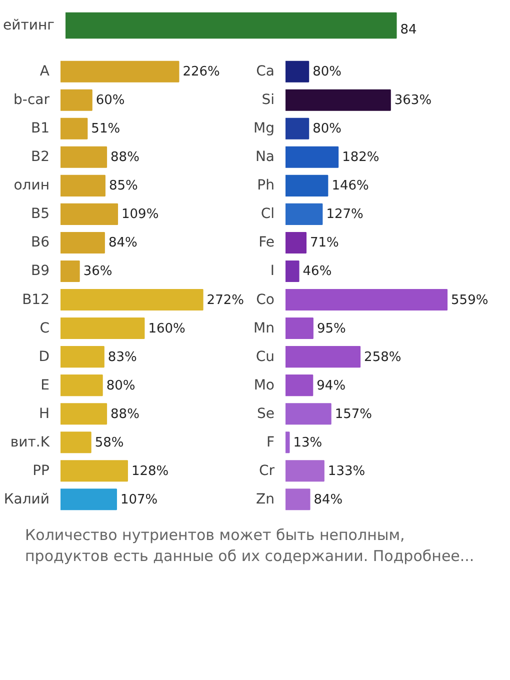 Image resolution: width=510 pixels, height=680 pixels. What do you see at coordinates (123, 186) in the screenshot?
I see `data-label: 85%` at bounding box center [123, 186].